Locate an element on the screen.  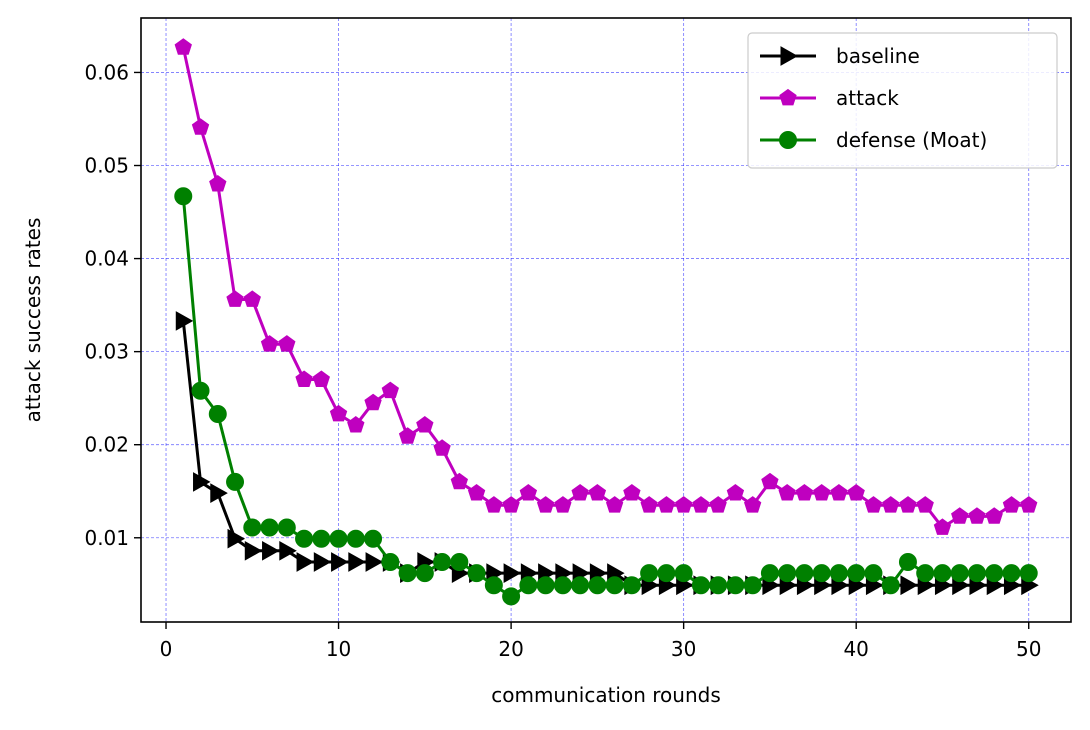
legend: baseline attack defense (Moat) is located at coordinates (902, 100).